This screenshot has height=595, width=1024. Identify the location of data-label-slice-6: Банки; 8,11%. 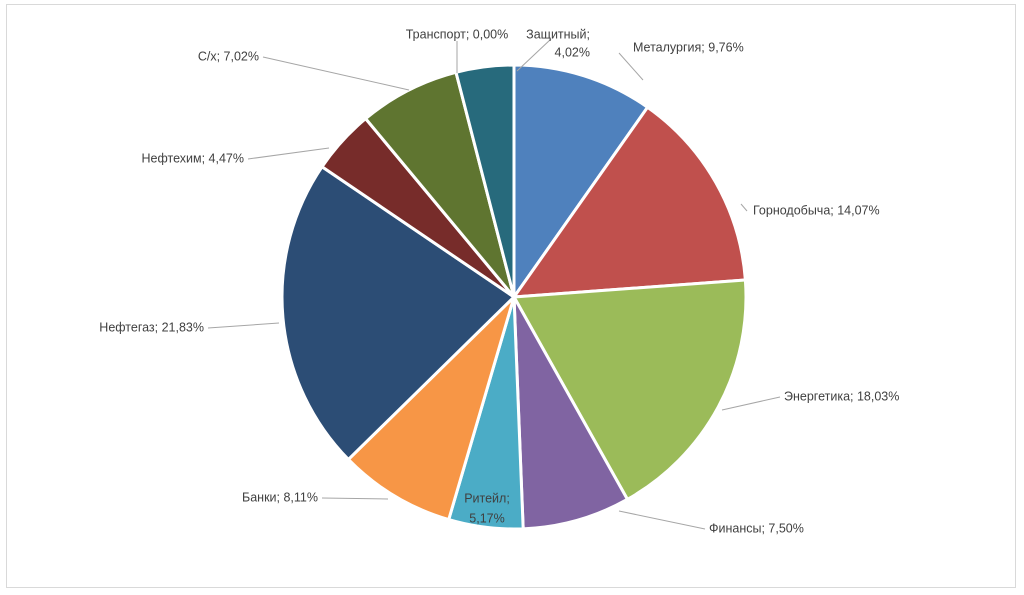
(280, 497).